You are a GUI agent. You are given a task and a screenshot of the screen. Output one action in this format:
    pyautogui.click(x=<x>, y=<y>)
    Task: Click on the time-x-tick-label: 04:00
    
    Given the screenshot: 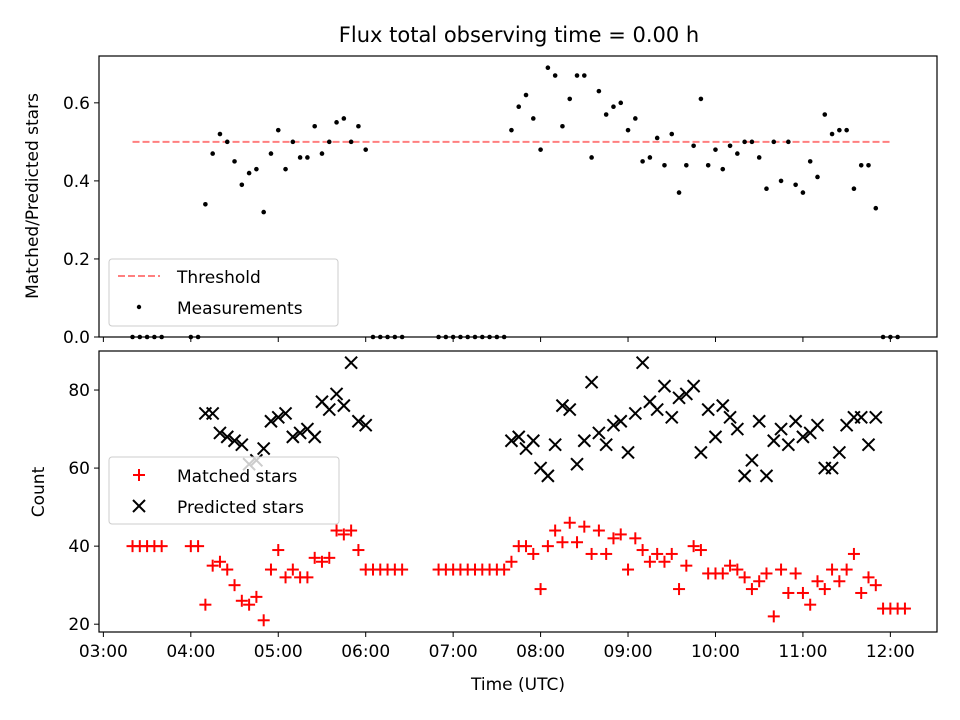 What is the action you would take?
    pyautogui.click(x=190, y=652)
    